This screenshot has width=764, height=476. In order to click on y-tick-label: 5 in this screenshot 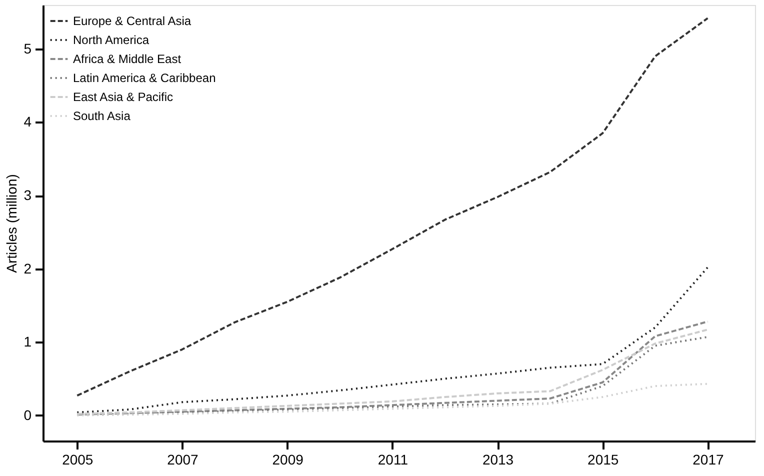, I will do `click(28, 48)`.